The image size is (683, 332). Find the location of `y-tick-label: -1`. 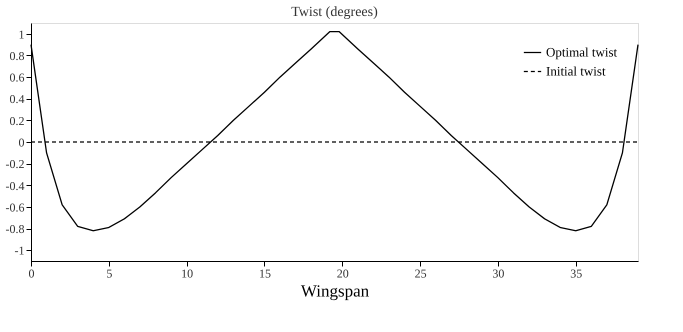

y-tick-label: -1 is located at coordinates (19, 251).